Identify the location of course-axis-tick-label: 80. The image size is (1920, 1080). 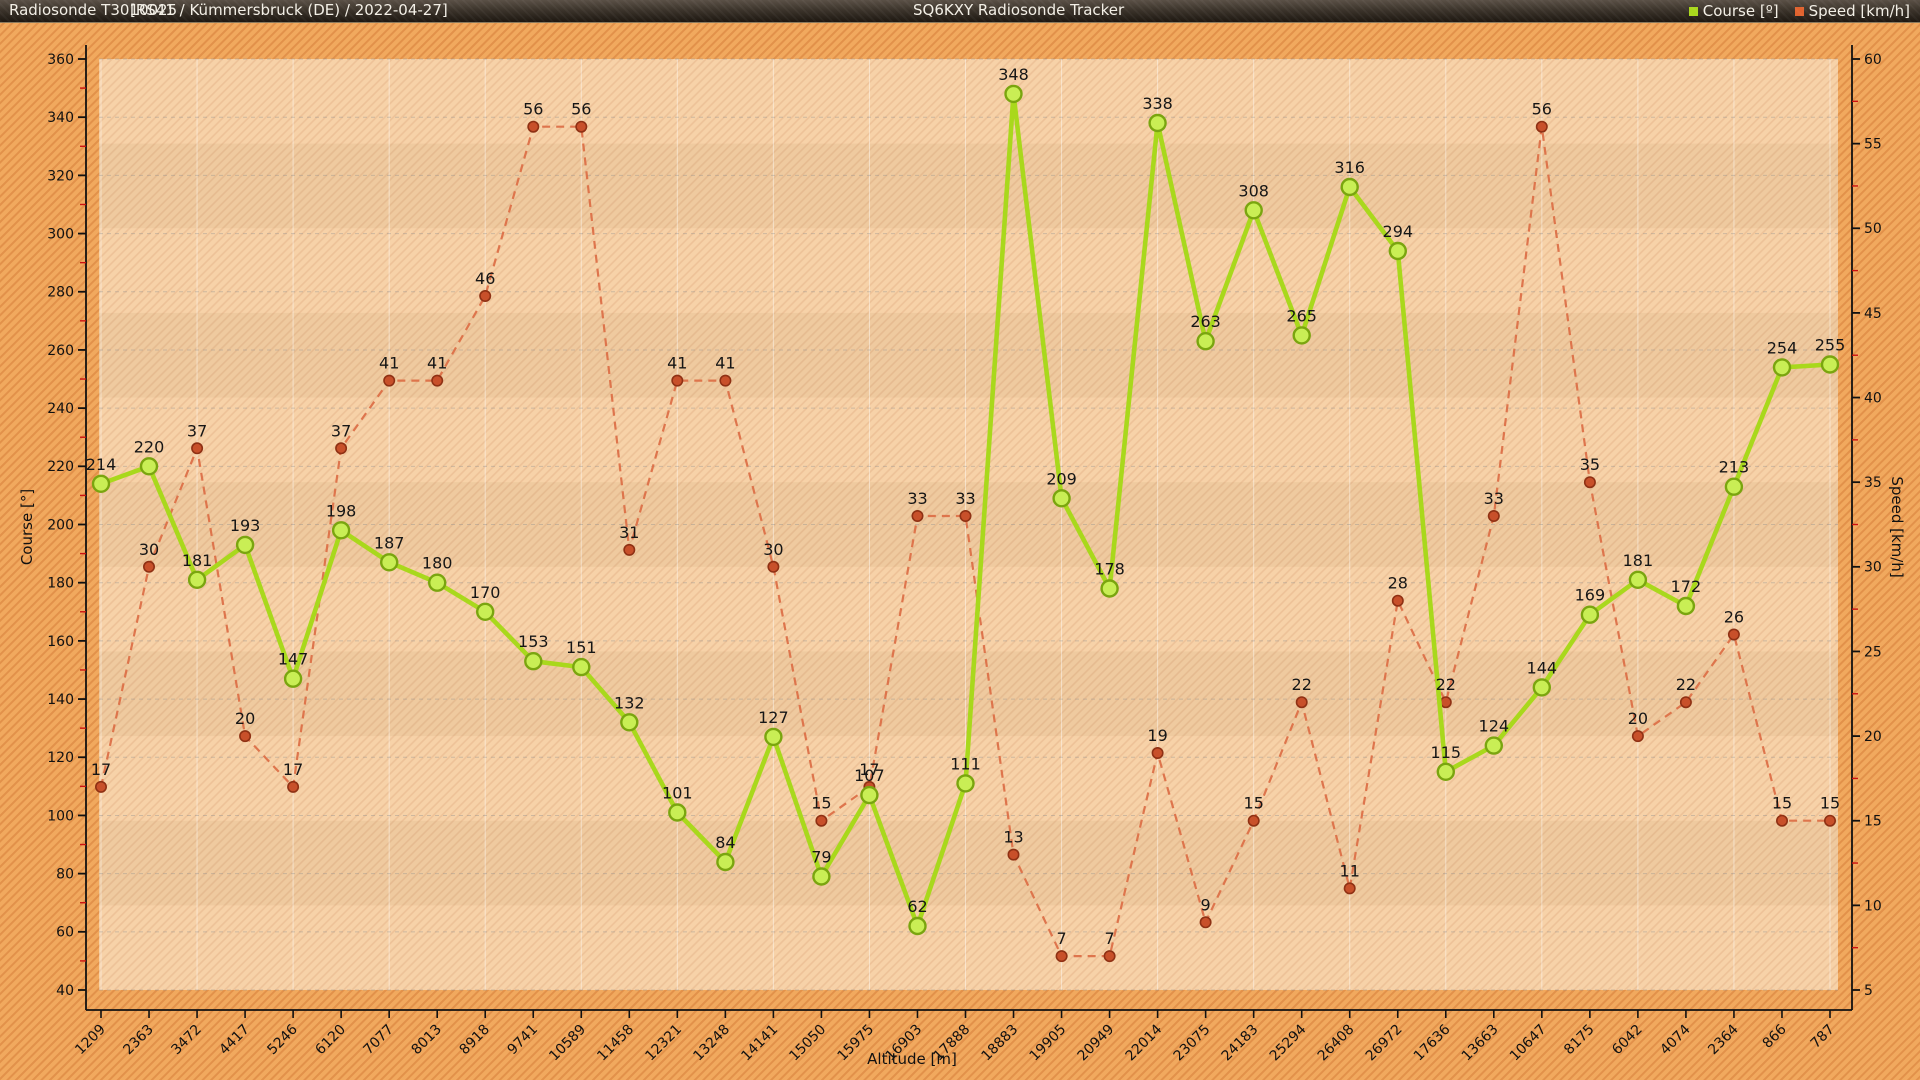
(65, 875).